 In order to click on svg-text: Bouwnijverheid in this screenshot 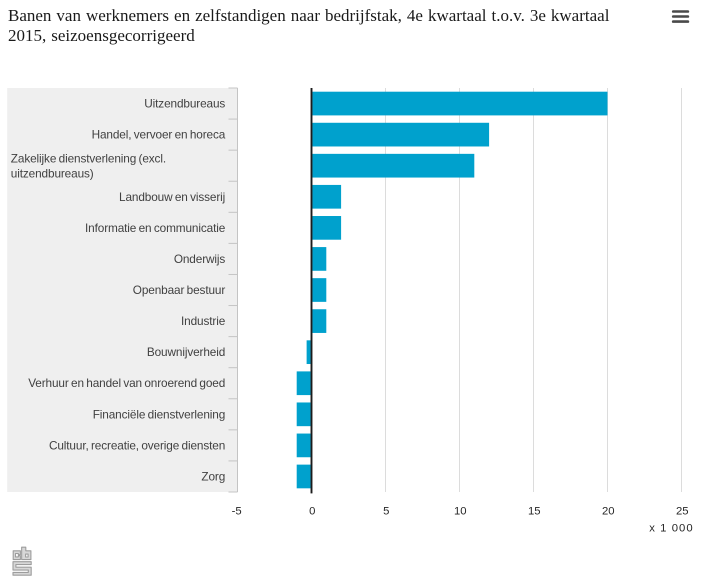, I will do `click(186, 352)`.